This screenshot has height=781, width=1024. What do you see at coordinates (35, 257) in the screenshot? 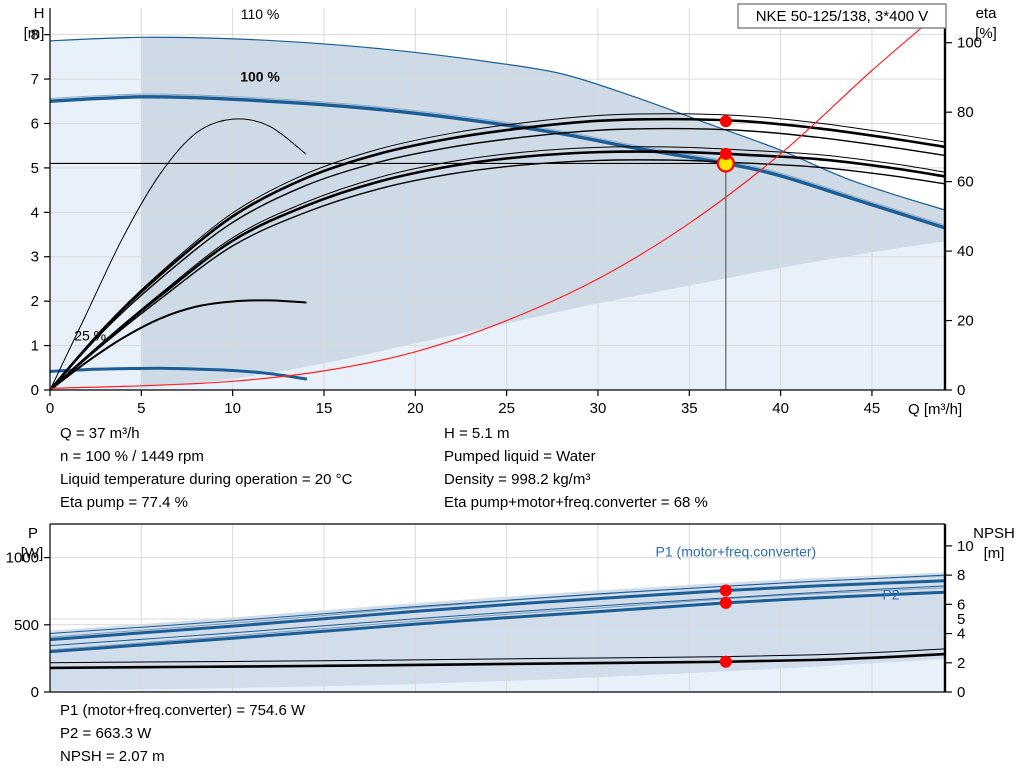
I see `svg-text: 3` at bounding box center [35, 257].